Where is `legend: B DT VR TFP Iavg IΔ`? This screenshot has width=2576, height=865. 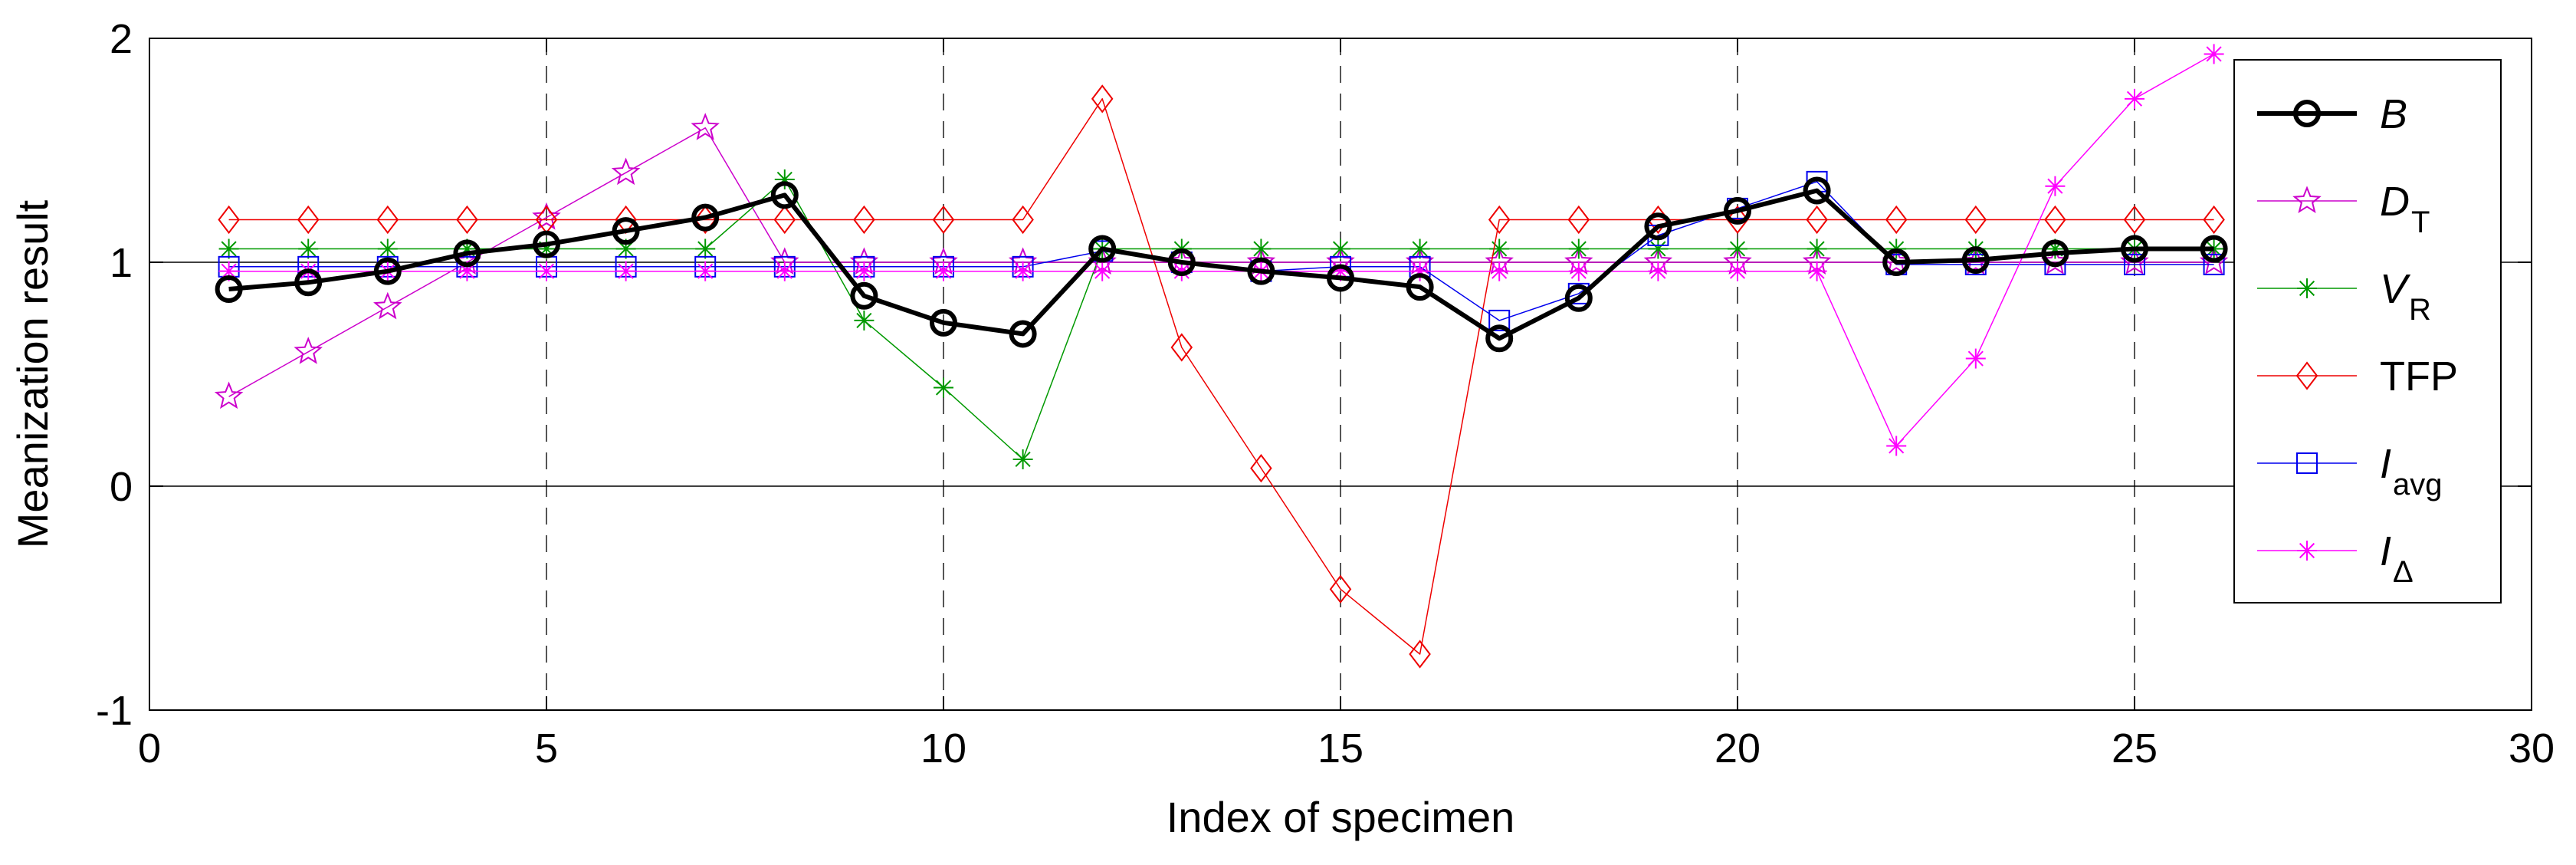 legend: B DT VR TFP Iavg IΔ is located at coordinates (2367, 331).